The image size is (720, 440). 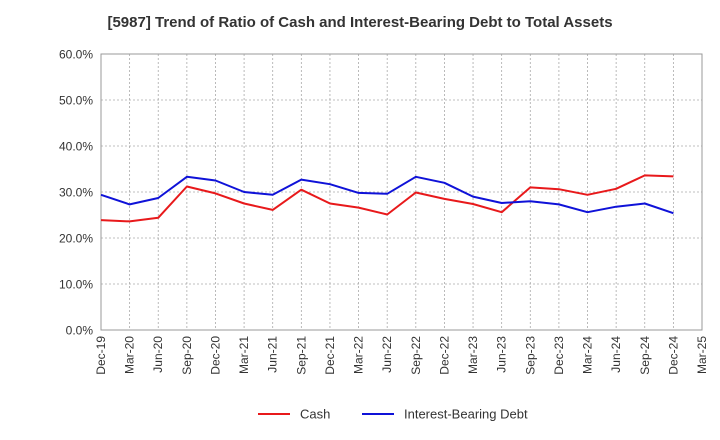 I want to click on y-tick-label: 50.0%, so click(x=76, y=101).